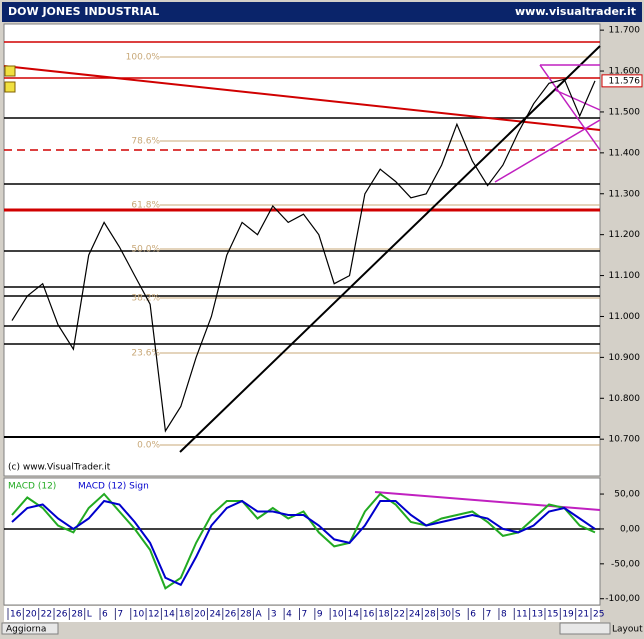 The width and height of the screenshot is (644, 639). Describe the element at coordinates (143, 58) in the screenshot. I see `fib-label: 100.0%` at that location.